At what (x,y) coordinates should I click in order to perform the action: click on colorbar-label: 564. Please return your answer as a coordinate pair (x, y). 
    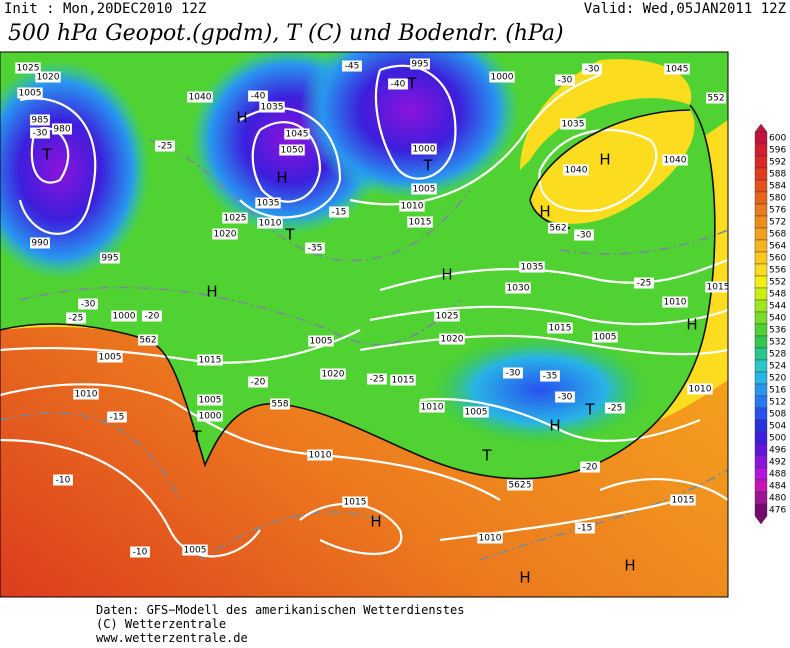
    Looking at the image, I should click on (777, 247).